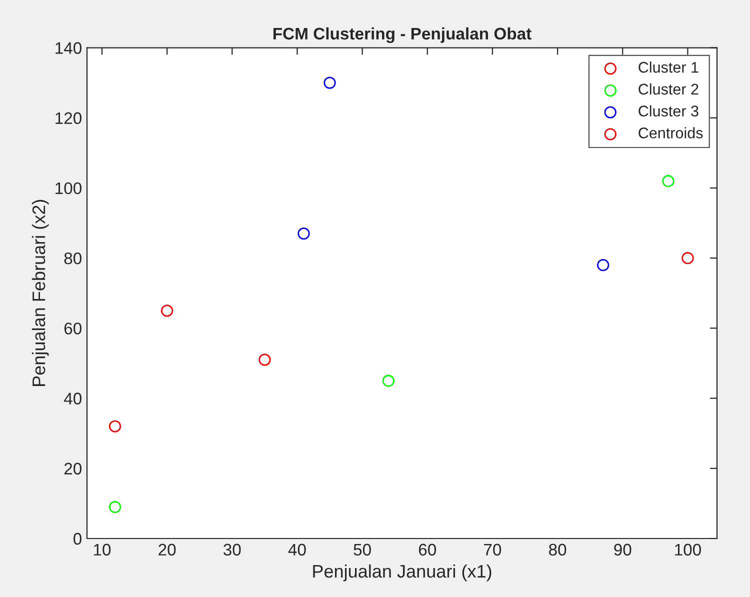 The height and width of the screenshot is (597, 750). What do you see at coordinates (362, 550) in the screenshot?
I see `x-tick-label: 50` at bounding box center [362, 550].